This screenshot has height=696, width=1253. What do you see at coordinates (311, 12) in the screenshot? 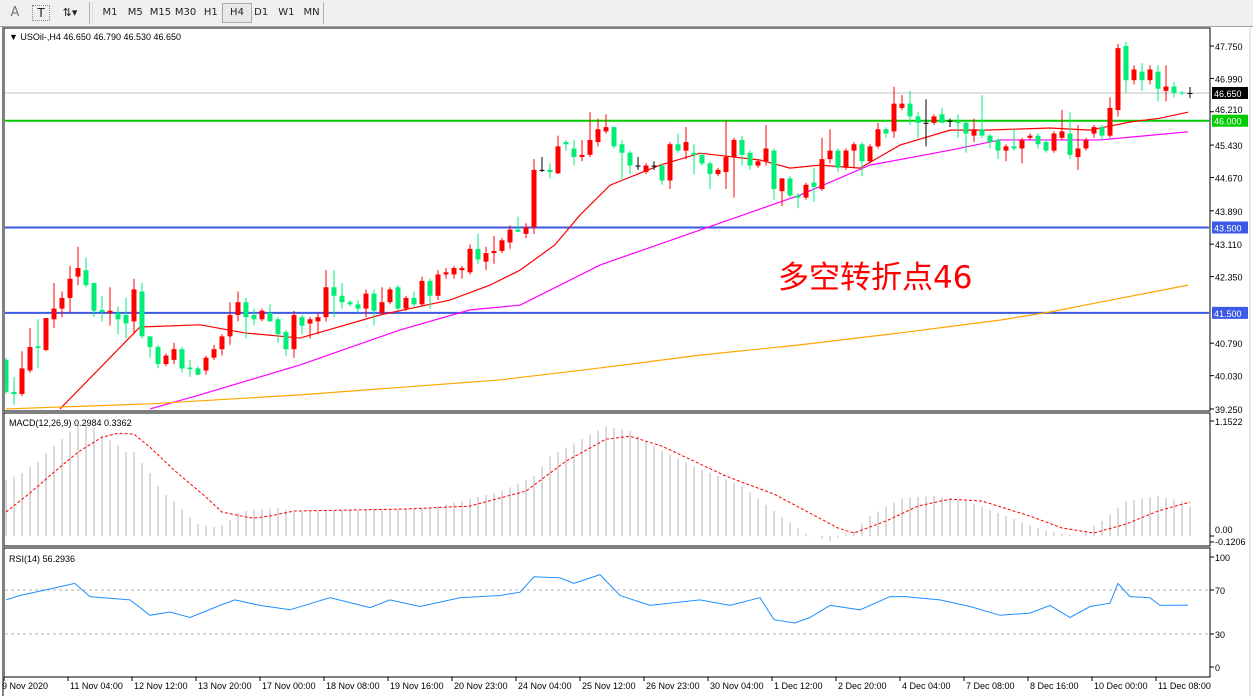
I see `timeframe-mn-button: MN` at bounding box center [311, 12].